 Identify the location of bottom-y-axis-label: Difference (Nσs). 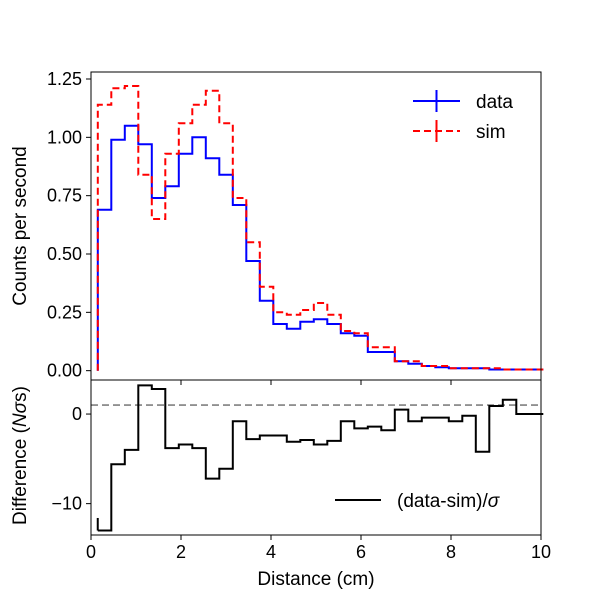
(20, 455).